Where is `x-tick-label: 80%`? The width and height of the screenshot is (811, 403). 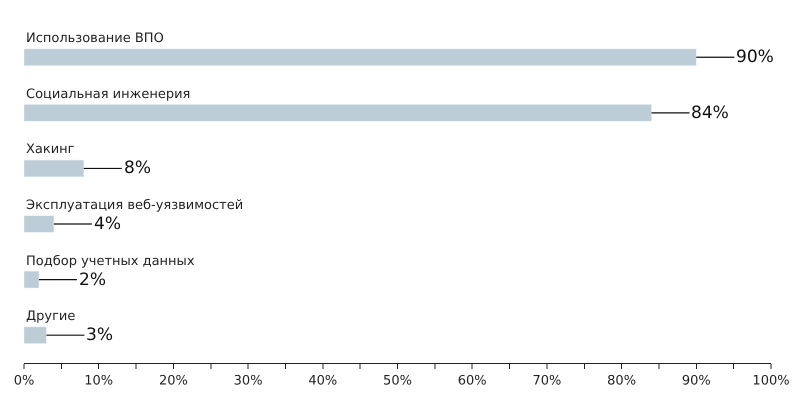
x-tick-label: 80% is located at coordinates (621, 381).